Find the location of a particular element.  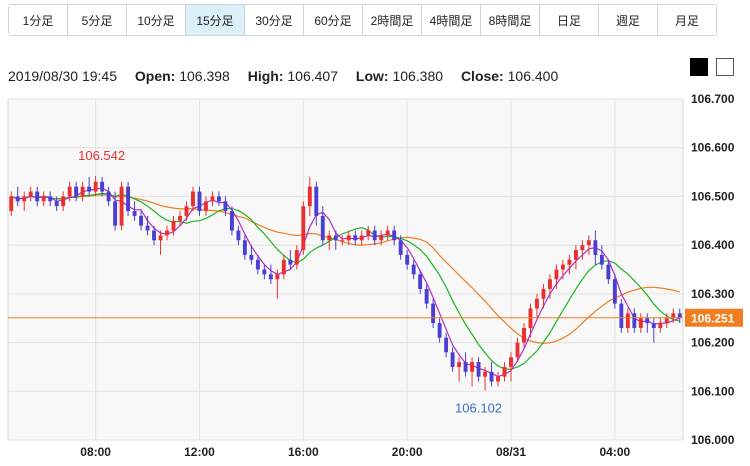

low-value: 106.380 is located at coordinates (418, 76).